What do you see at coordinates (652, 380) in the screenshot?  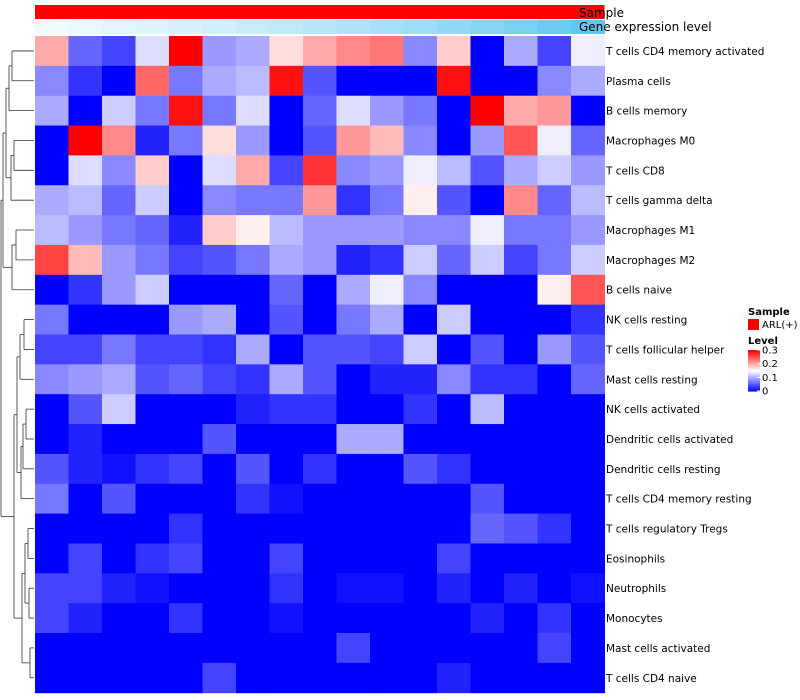 I see `row-label: Mast cells resting` at bounding box center [652, 380].